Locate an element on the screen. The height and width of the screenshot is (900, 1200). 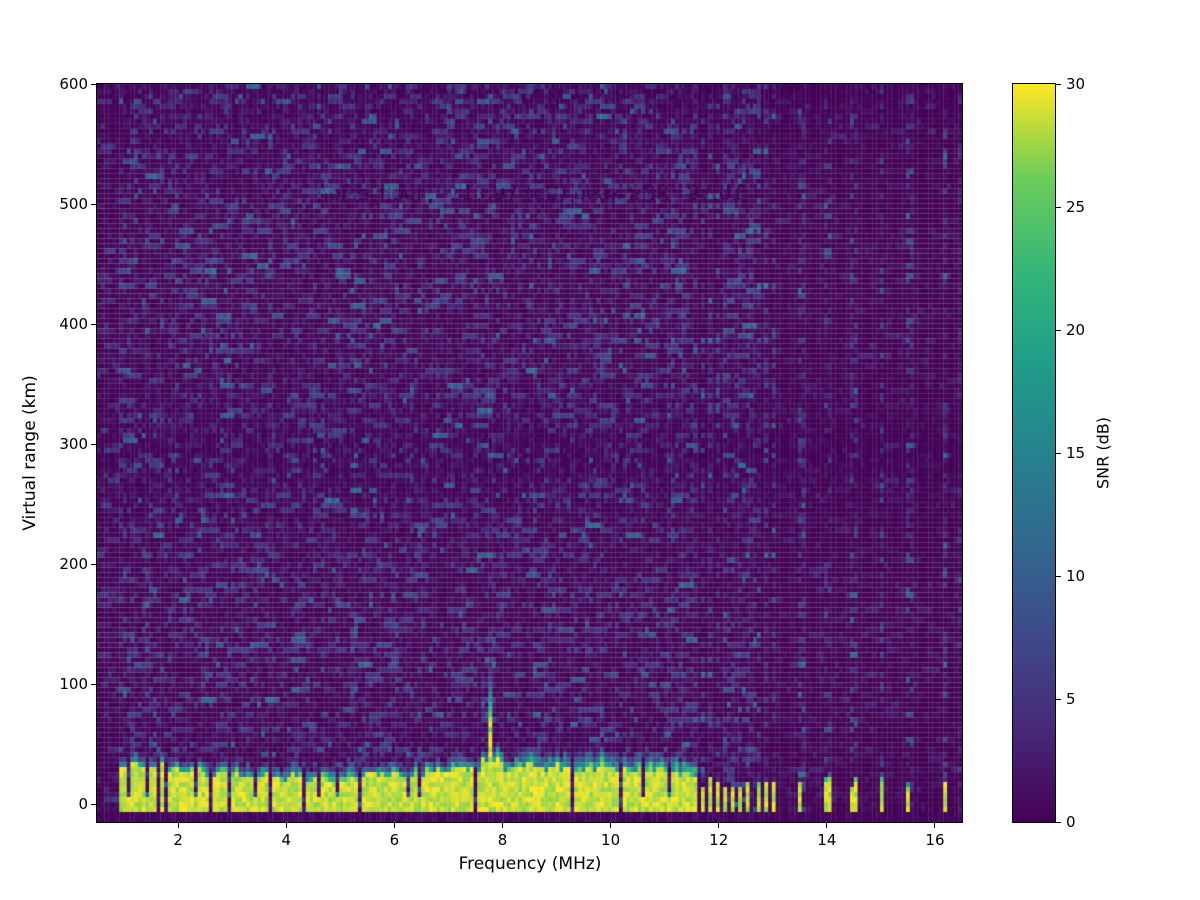
colorbar-tick-label: 15 is located at coordinates (1076, 453).